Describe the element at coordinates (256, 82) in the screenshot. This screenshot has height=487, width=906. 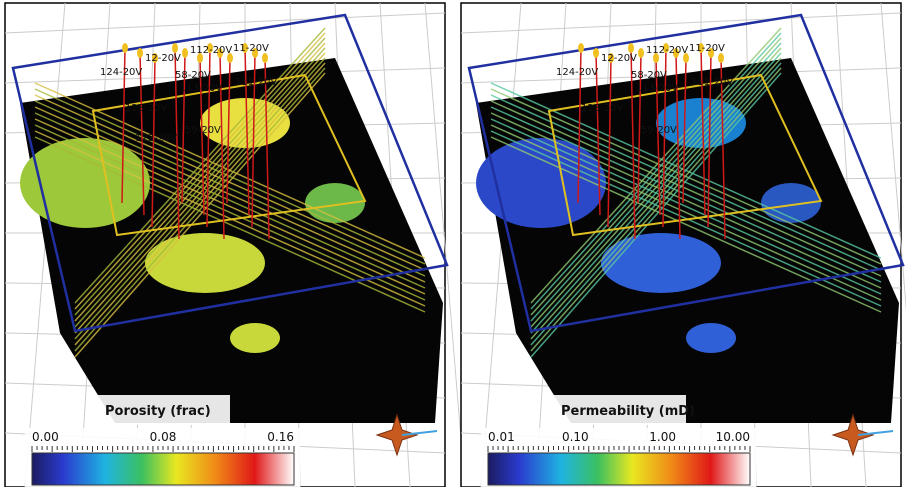
I see `well-label: 111-20V` at that location.